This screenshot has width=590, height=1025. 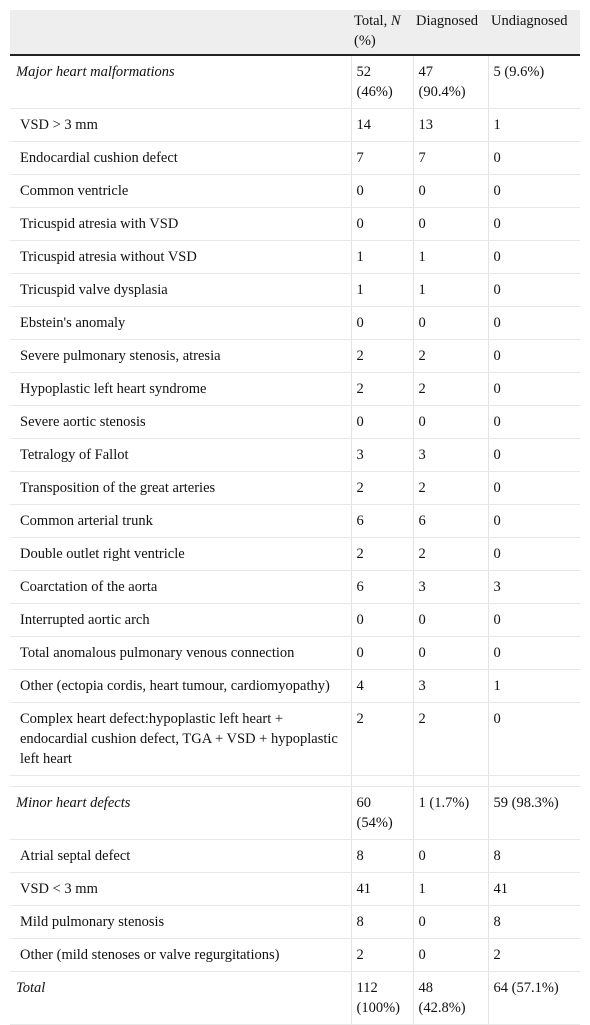 What do you see at coordinates (180, 389) in the screenshot?
I see `defect-label: Hypoplastic left heart syndrome` at bounding box center [180, 389].